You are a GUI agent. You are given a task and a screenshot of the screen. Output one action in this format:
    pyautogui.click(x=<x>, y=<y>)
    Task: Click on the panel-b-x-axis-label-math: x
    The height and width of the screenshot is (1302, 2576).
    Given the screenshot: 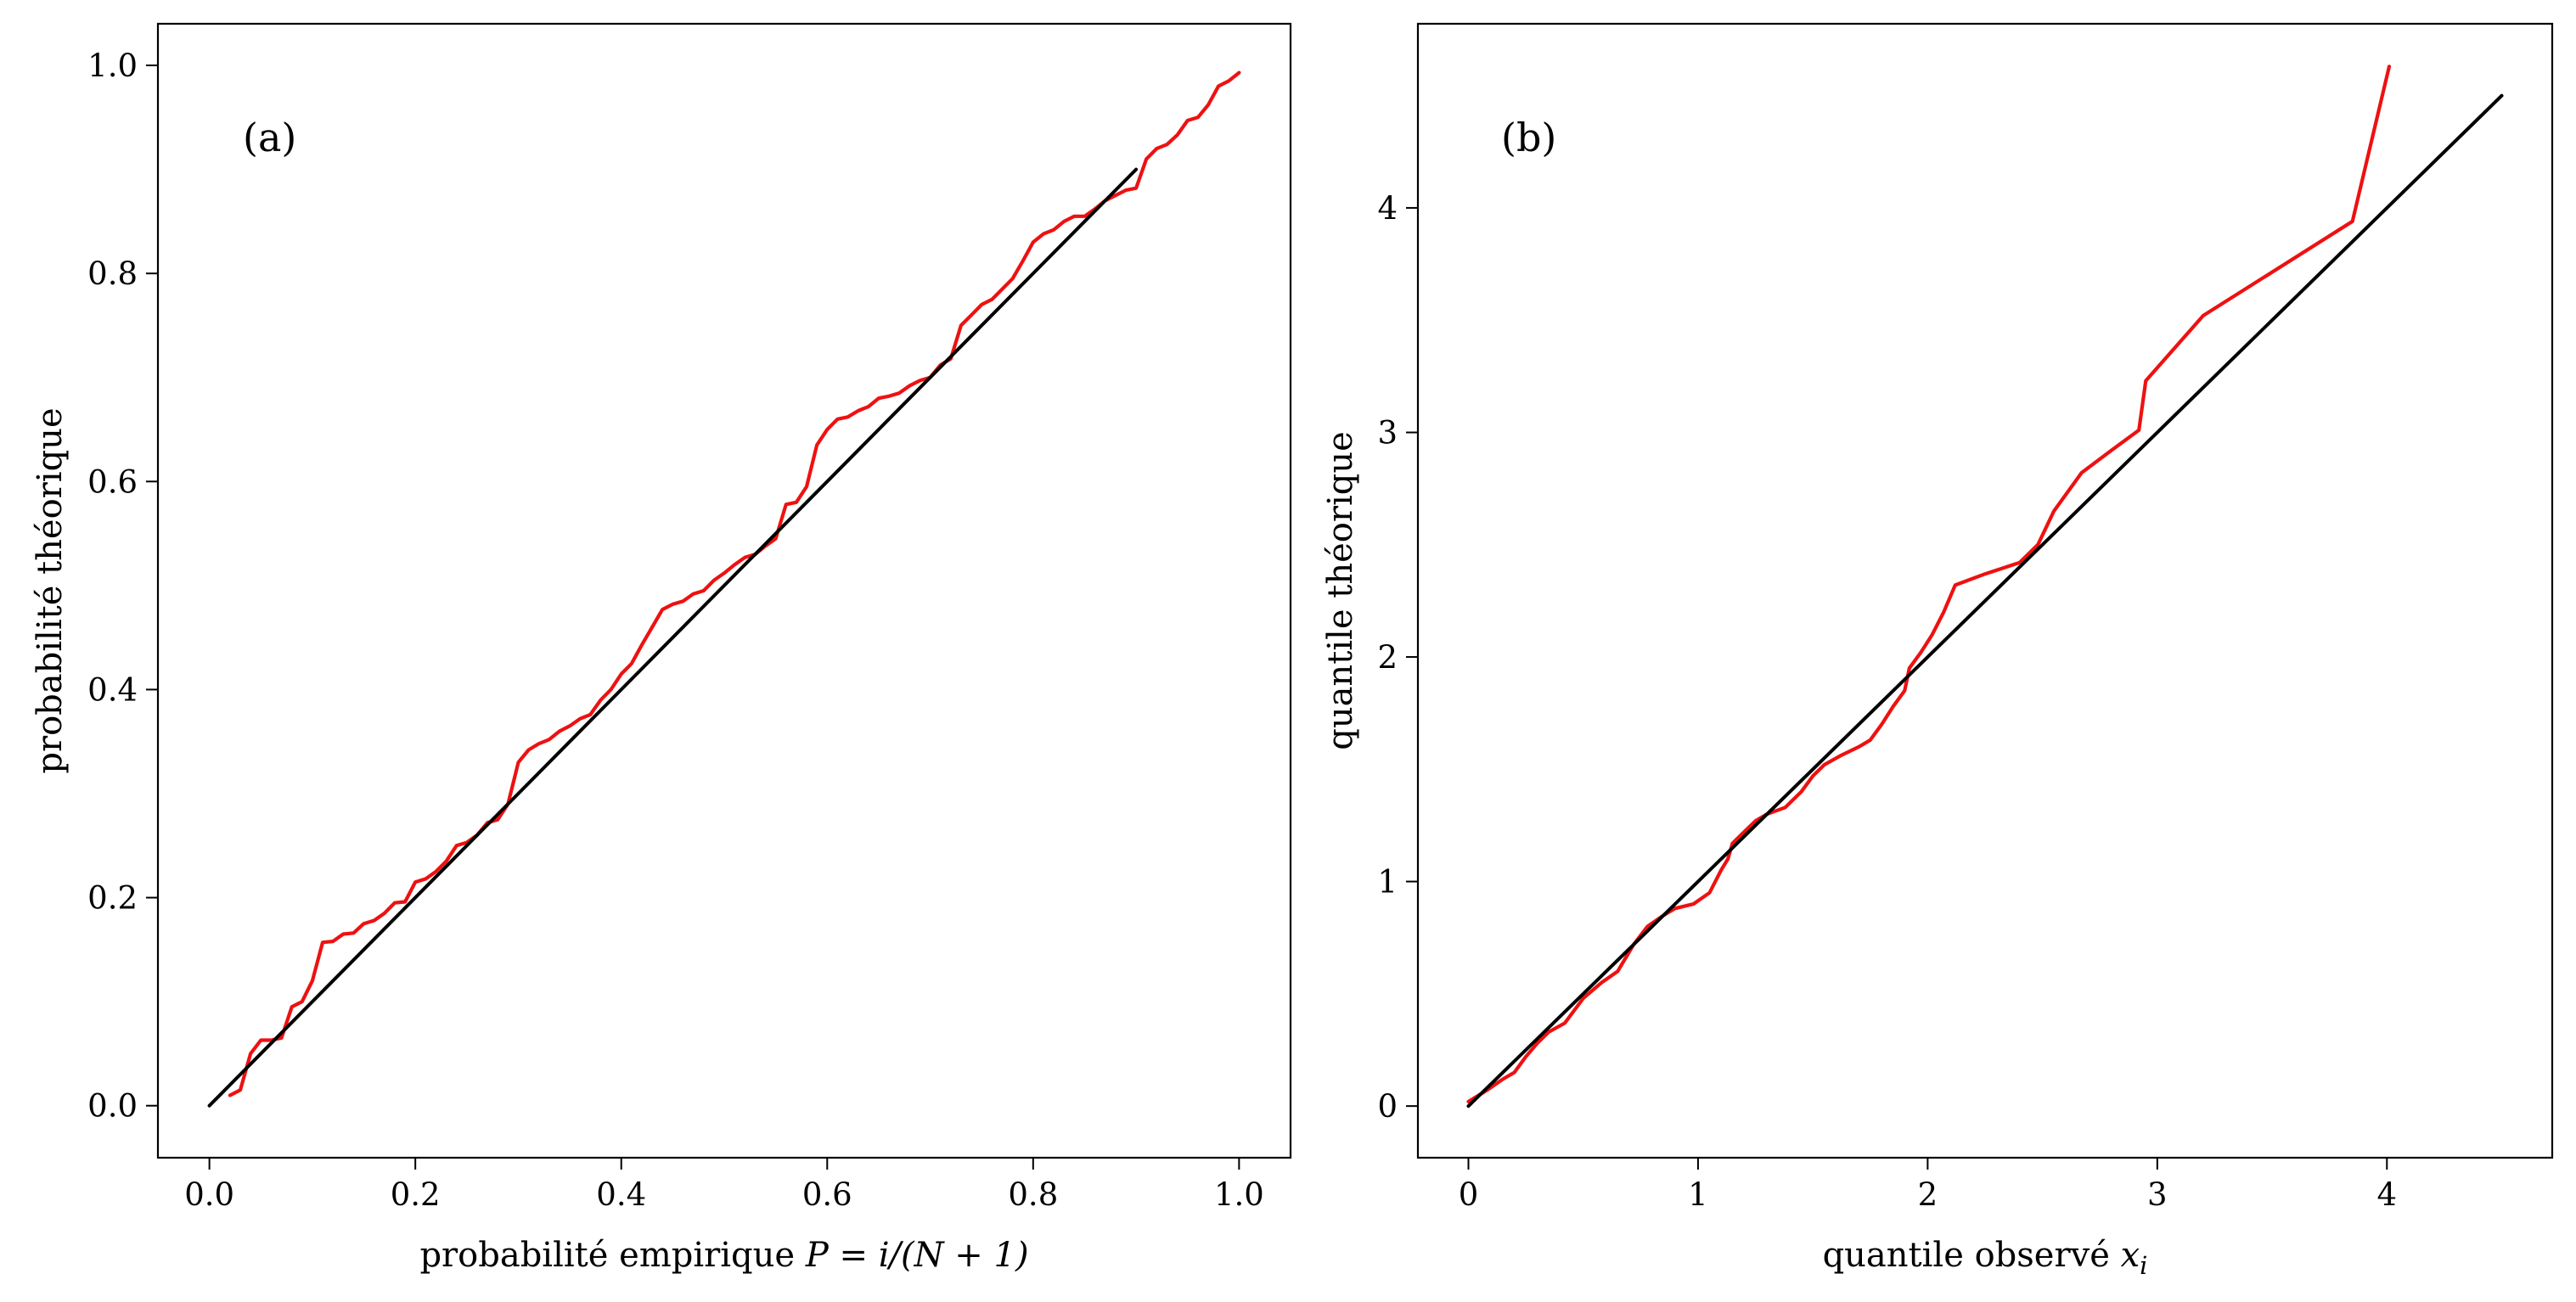 What is the action you would take?
    pyautogui.click(x=2130, y=1256)
    